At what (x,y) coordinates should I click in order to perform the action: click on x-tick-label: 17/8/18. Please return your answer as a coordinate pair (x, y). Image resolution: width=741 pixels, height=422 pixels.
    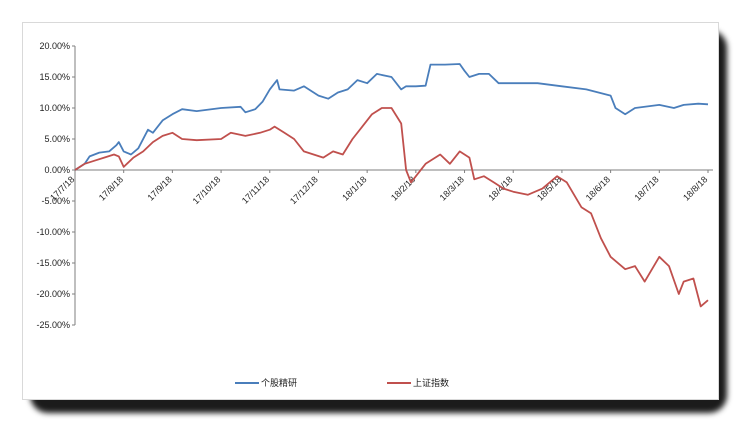
    Looking at the image, I should click on (111, 188).